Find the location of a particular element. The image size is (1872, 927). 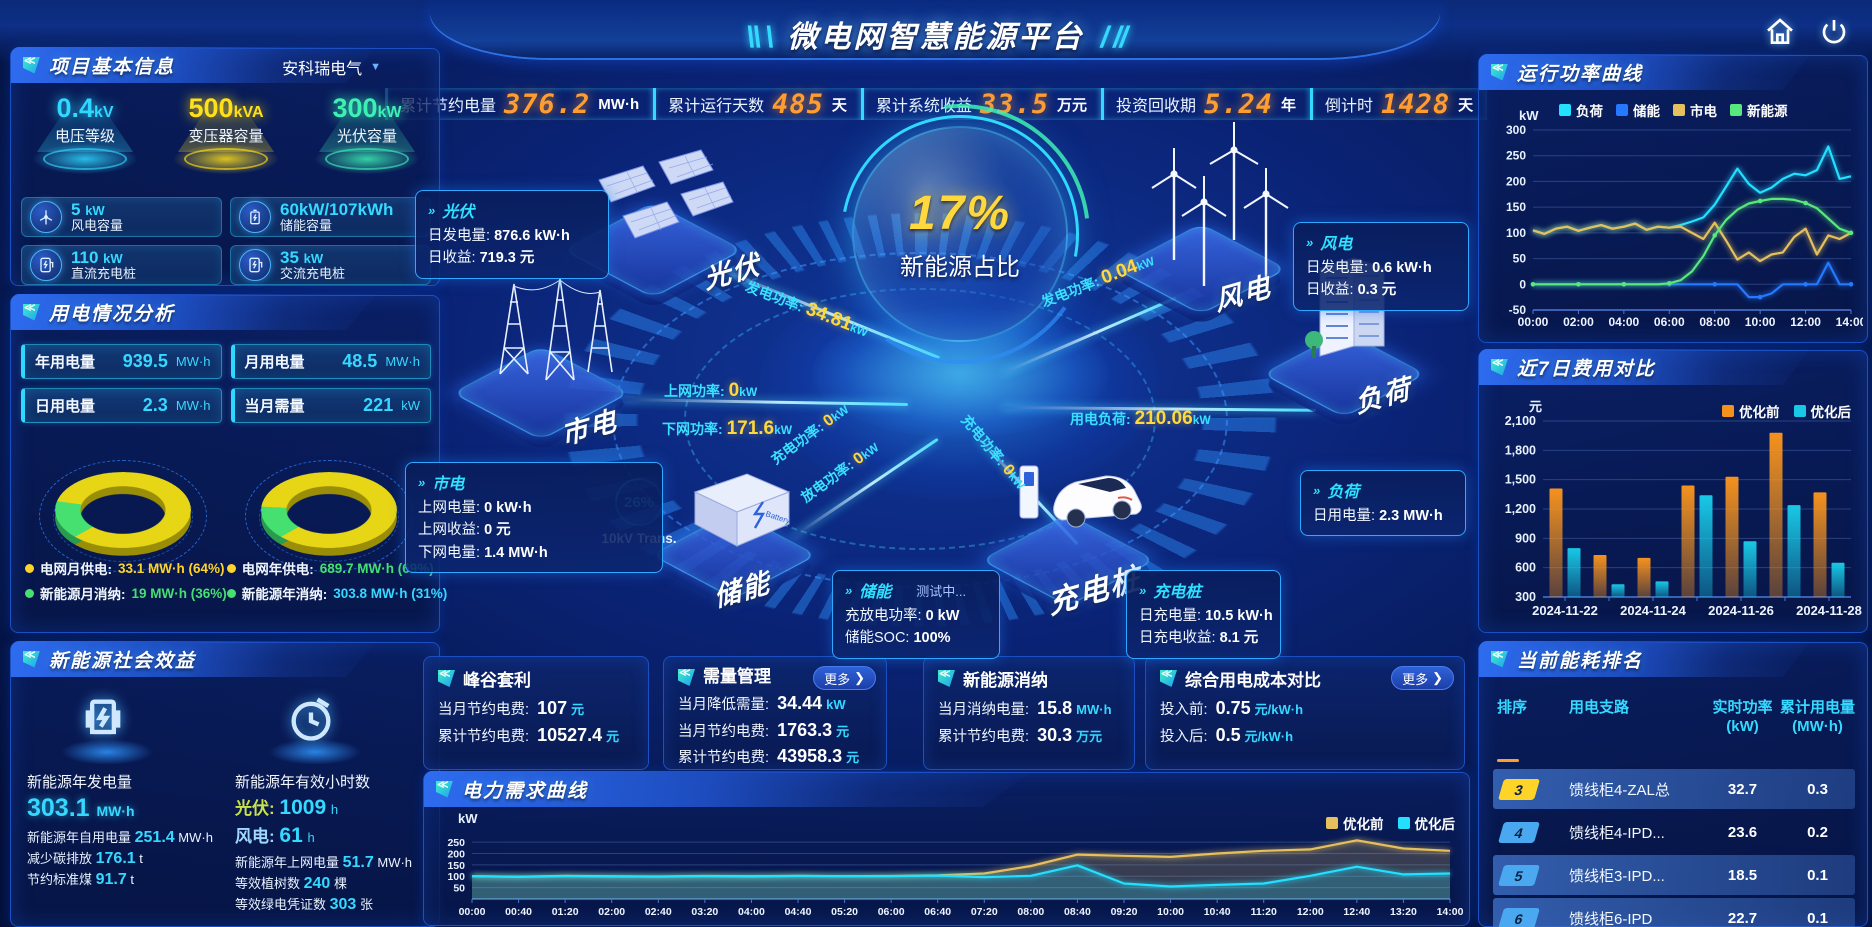

svg-text: 100 is located at coordinates (1516, 233).